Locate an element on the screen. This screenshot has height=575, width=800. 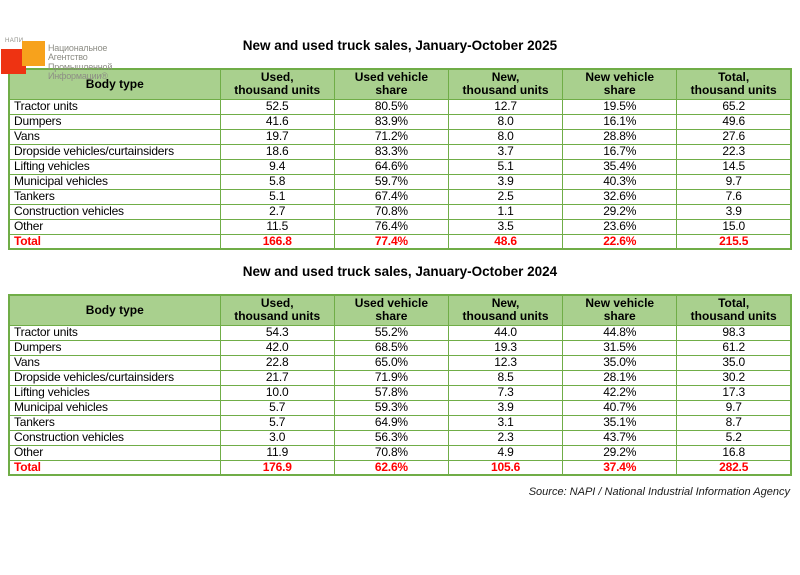
cell-value: 15.0 is located at coordinates (734, 226).